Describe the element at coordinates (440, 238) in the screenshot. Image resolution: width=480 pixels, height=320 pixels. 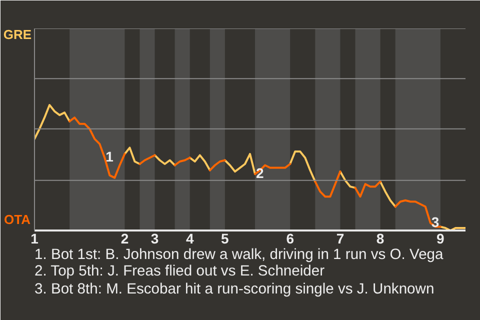
I see `x-tick-label: 9` at that location.